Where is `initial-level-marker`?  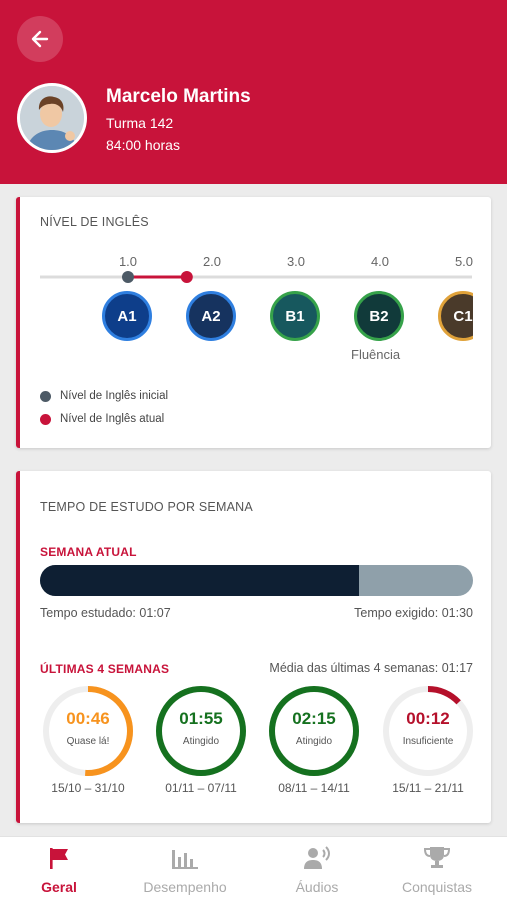 initial-level-marker is located at coordinates (128, 277).